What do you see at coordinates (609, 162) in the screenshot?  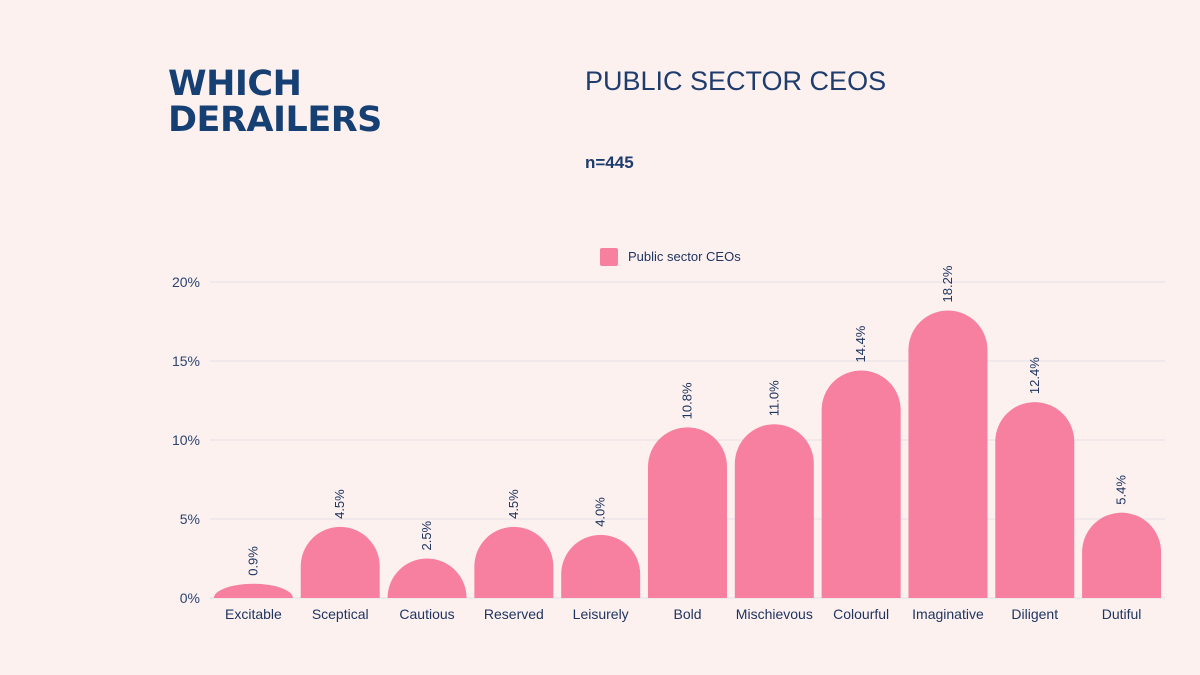 I see `sample-size: n=445` at bounding box center [609, 162].